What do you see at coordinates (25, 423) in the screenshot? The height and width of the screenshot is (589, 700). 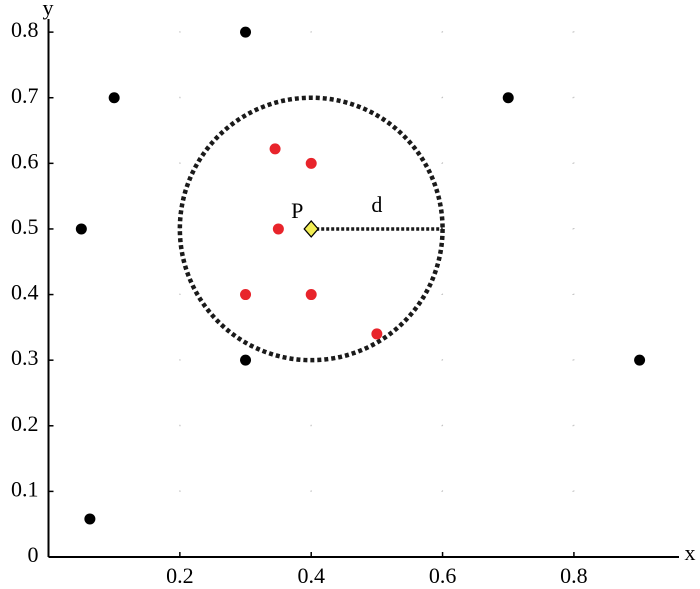 I see `y-tick-label: 0.2` at bounding box center [25, 423].